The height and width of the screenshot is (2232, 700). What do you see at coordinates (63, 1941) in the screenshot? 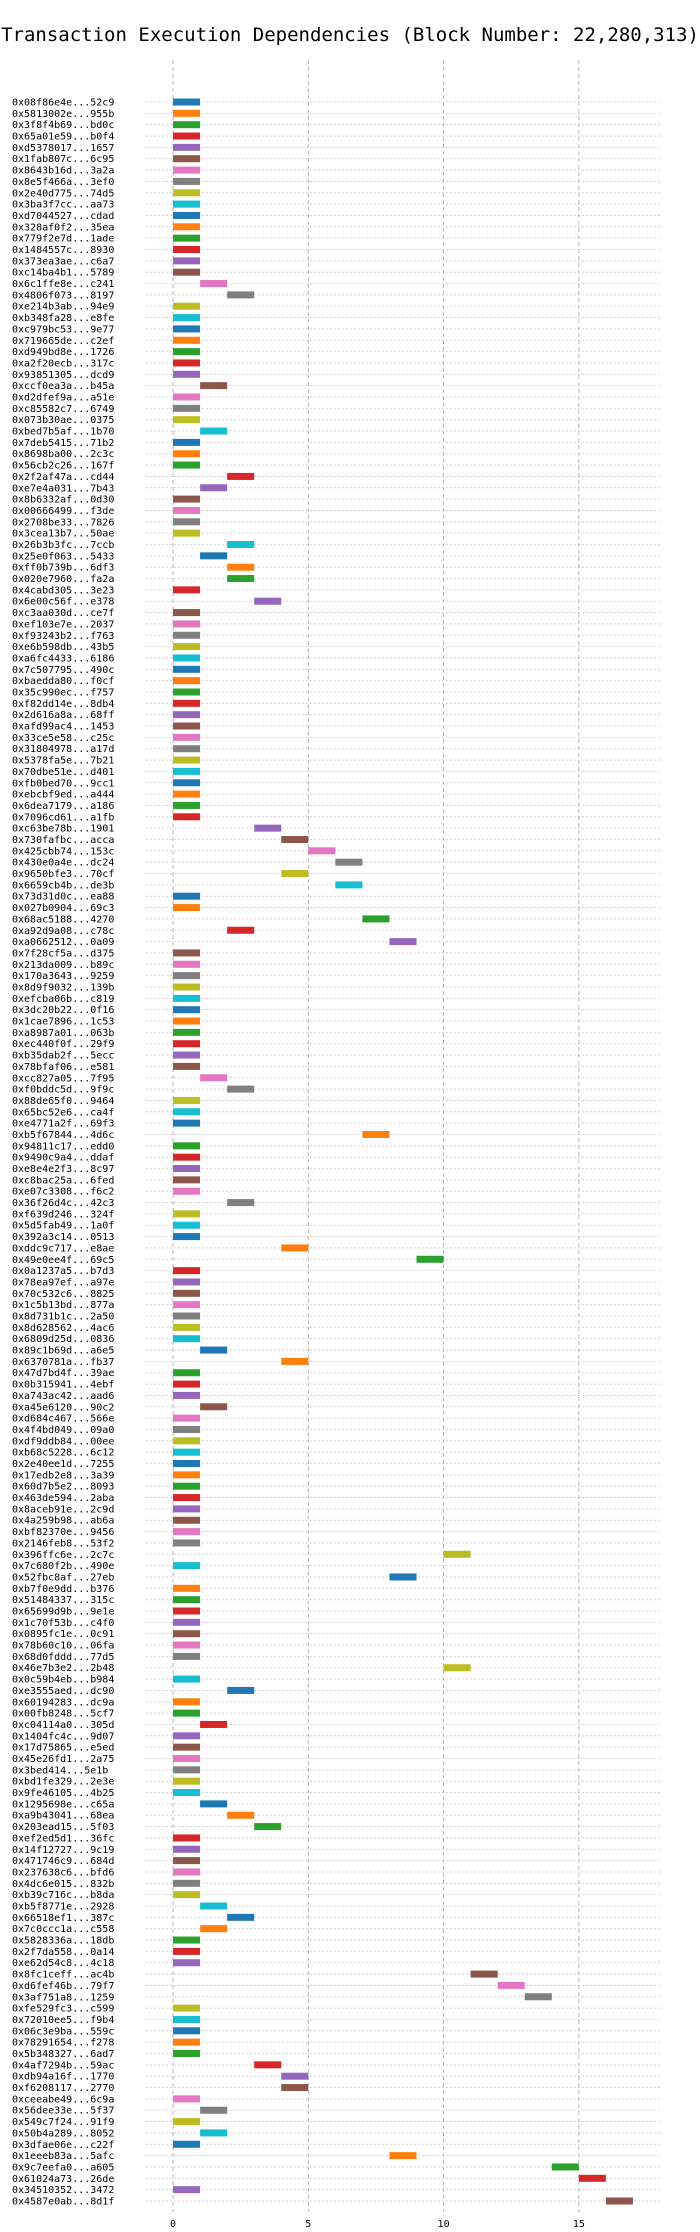
I see `y-tick-label: 0x5828336a...18db` at bounding box center [63, 1941].